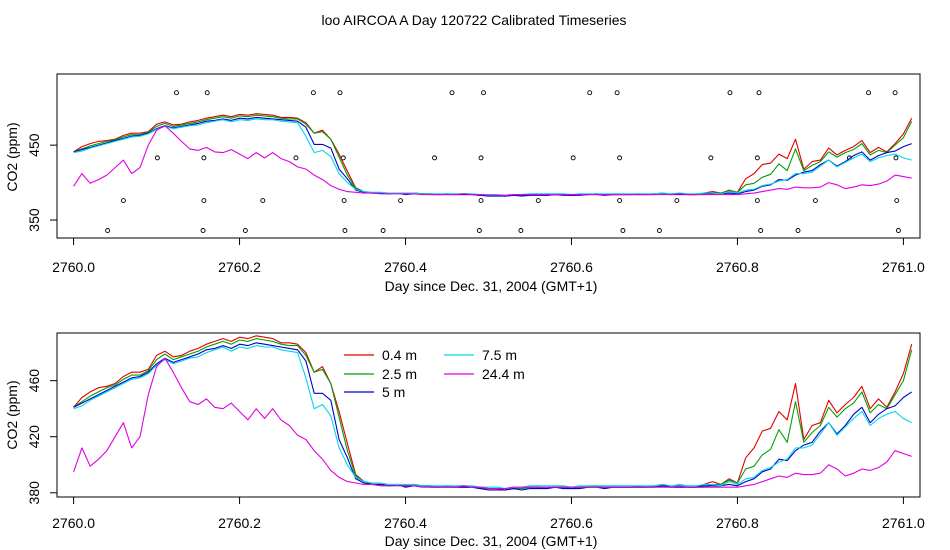 This screenshot has width=950, height=550. What do you see at coordinates (491, 541) in the screenshot?
I see `bottom-x-axis-label: Day since Dec. 31, 2004 (GMT+1)` at bounding box center [491, 541].